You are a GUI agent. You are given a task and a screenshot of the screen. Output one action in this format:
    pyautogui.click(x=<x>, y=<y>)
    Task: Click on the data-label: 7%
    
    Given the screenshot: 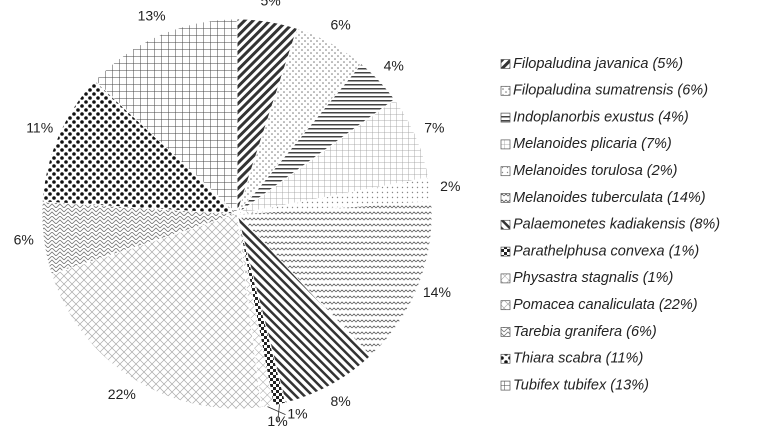 What is the action you would take?
    pyautogui.click(x=434, y=127)
    